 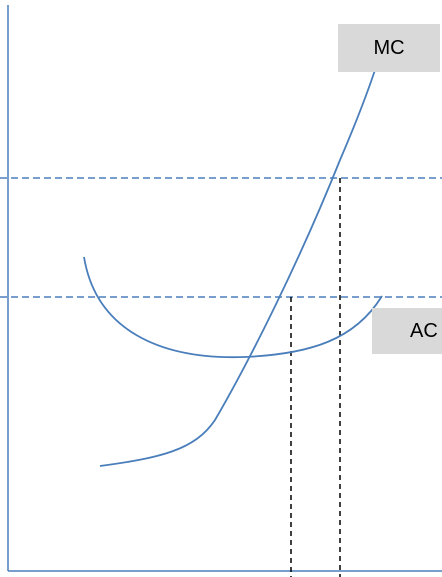 I want to click on ac-curve, so click(x=233, y=307).